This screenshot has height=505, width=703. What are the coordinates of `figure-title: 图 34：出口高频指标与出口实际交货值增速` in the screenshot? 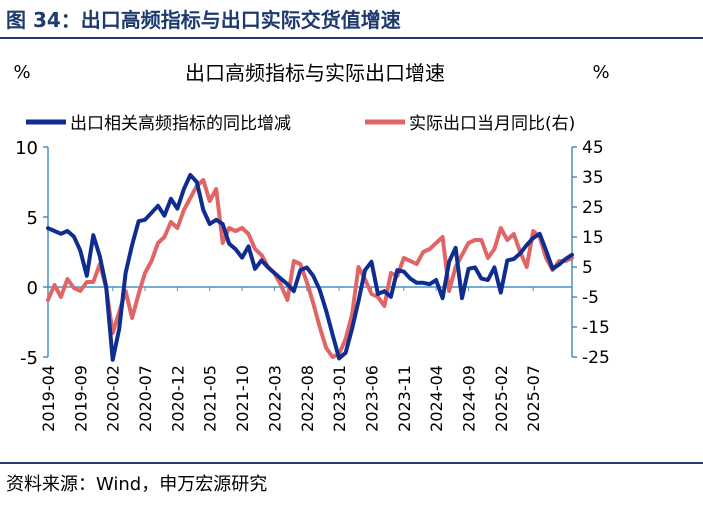 It's located at (203, 20).